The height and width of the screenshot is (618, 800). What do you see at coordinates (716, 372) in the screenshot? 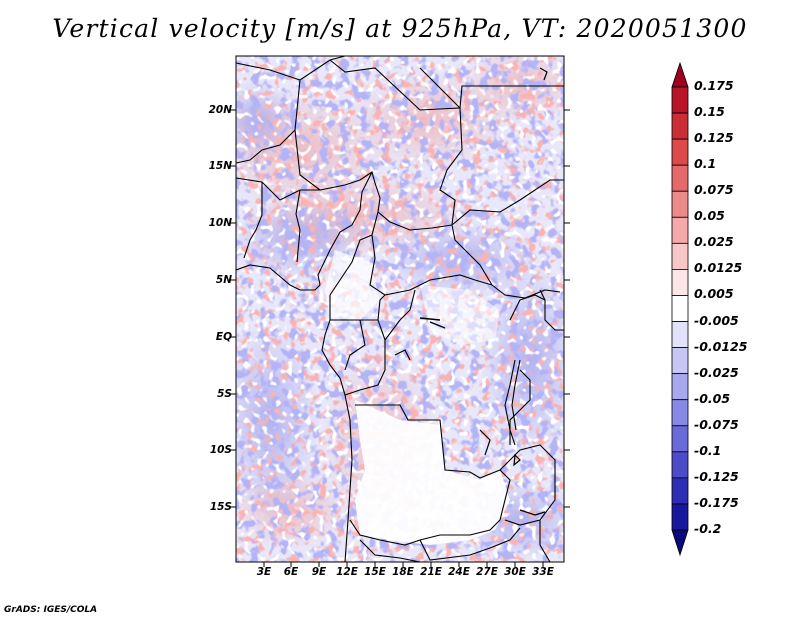
I see `colorbar-level-label: -0.025` at bounding box center [716, 372].